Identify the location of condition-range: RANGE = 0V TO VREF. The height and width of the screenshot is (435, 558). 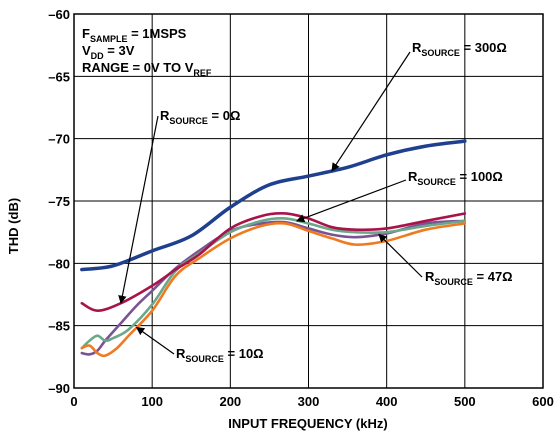
(147, 69).